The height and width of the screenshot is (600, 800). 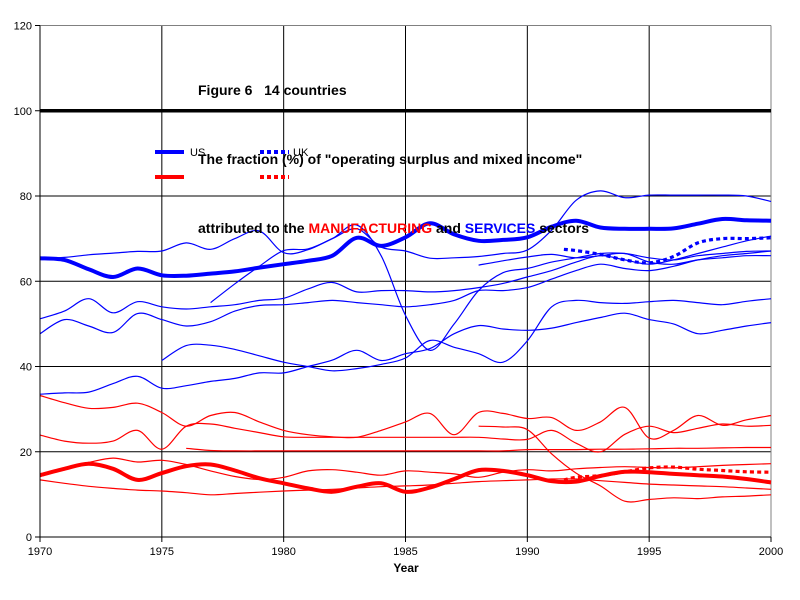 What do you see at coordinates (272, 90) in the screenshot?
I see `chart-title-line-1: Figure 6 14 countries` at bounding box center [272, 90].